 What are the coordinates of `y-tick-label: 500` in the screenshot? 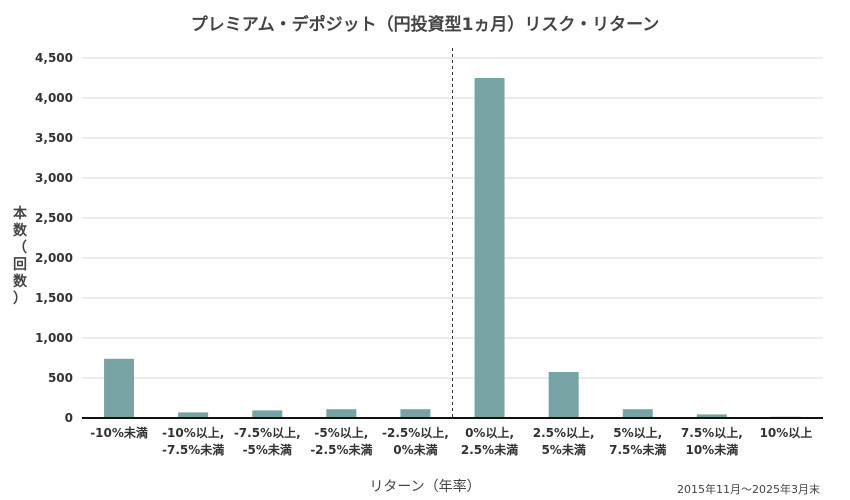 It's located at (60, 378).